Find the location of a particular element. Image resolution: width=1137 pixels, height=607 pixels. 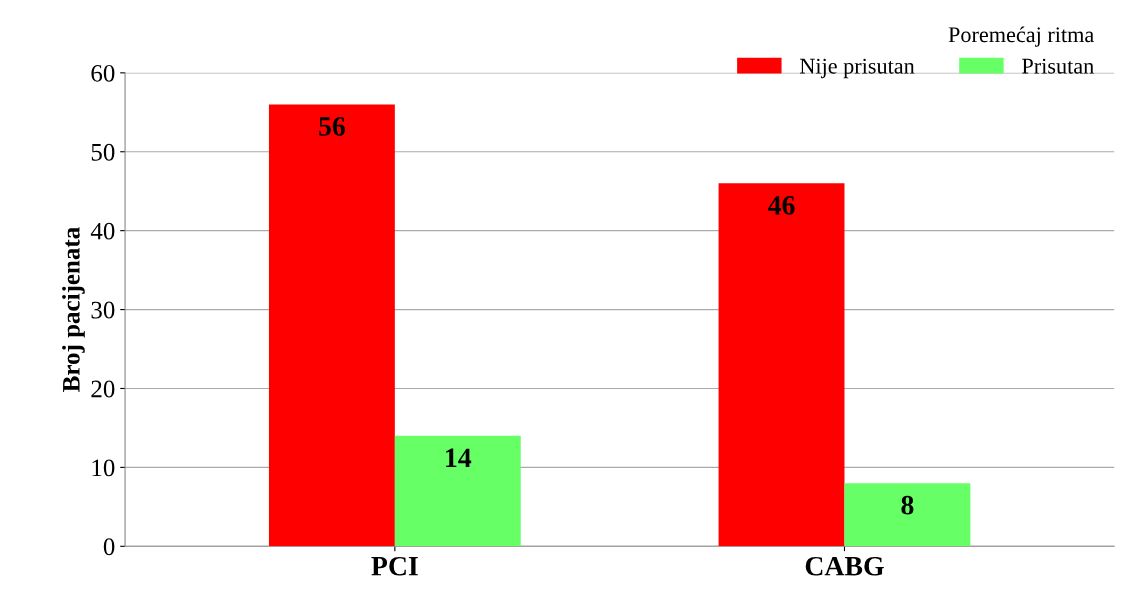

data-label: 8 is located at coordinates (907, 505).